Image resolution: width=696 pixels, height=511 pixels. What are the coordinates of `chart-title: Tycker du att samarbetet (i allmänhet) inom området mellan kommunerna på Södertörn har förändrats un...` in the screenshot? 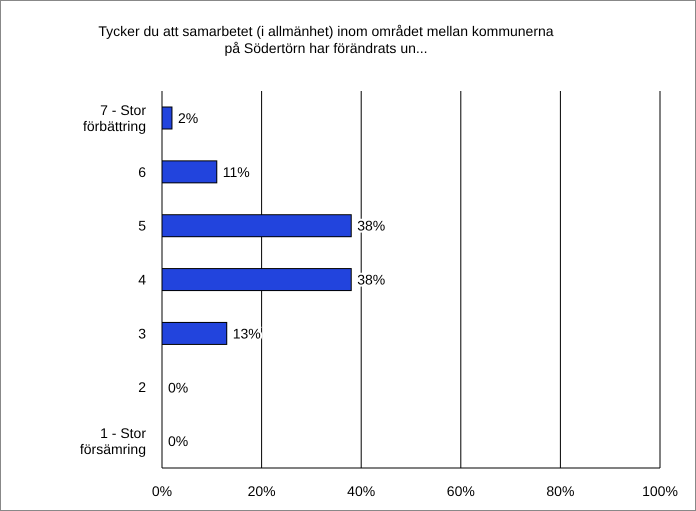 It's located at (326, 40).